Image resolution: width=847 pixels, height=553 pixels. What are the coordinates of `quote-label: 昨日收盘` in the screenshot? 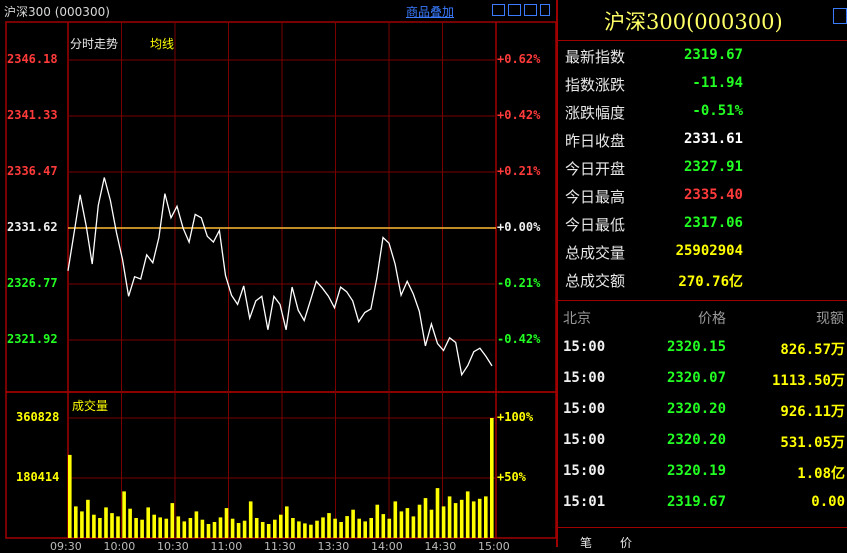 It's located at (595, 141).